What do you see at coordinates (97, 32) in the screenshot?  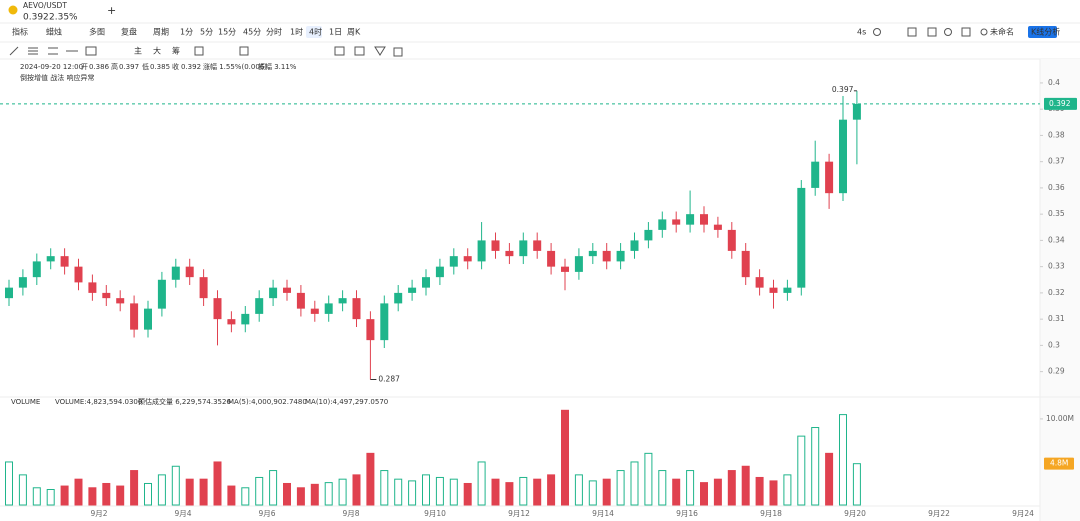 I see `toolbar-item: 多图` at bounding box center [97, 32].